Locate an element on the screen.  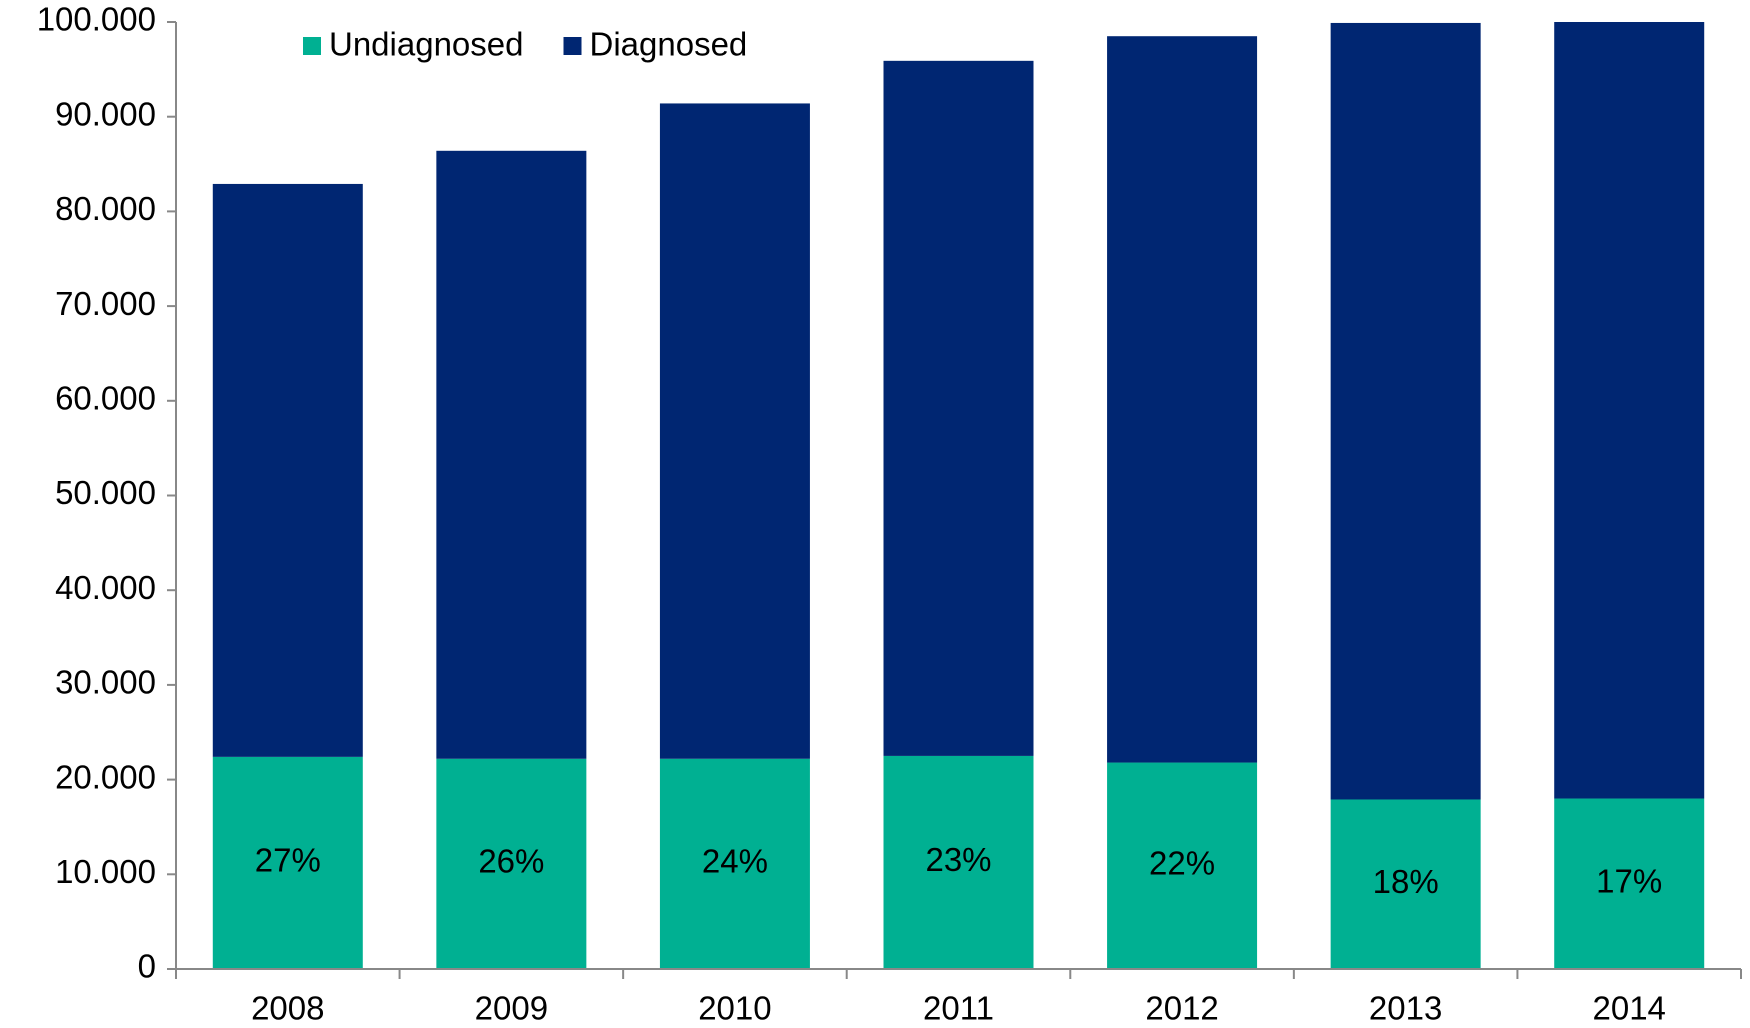
x-tick-label: 2011 is located at coordinates (958, 1008).